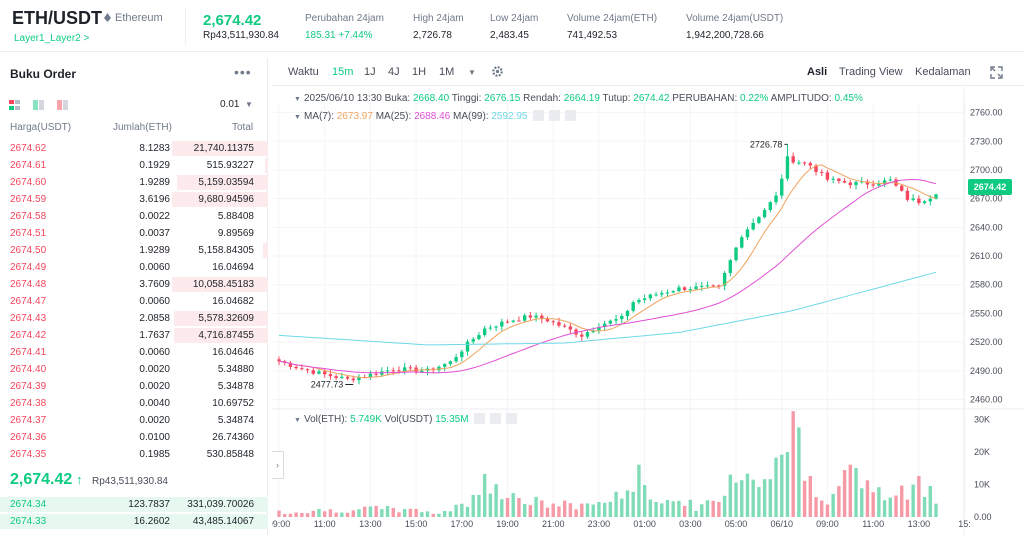 The height and width of the screenshot is (535, 1024). I want to click on interval-1j: 1J, so click(370, 72).